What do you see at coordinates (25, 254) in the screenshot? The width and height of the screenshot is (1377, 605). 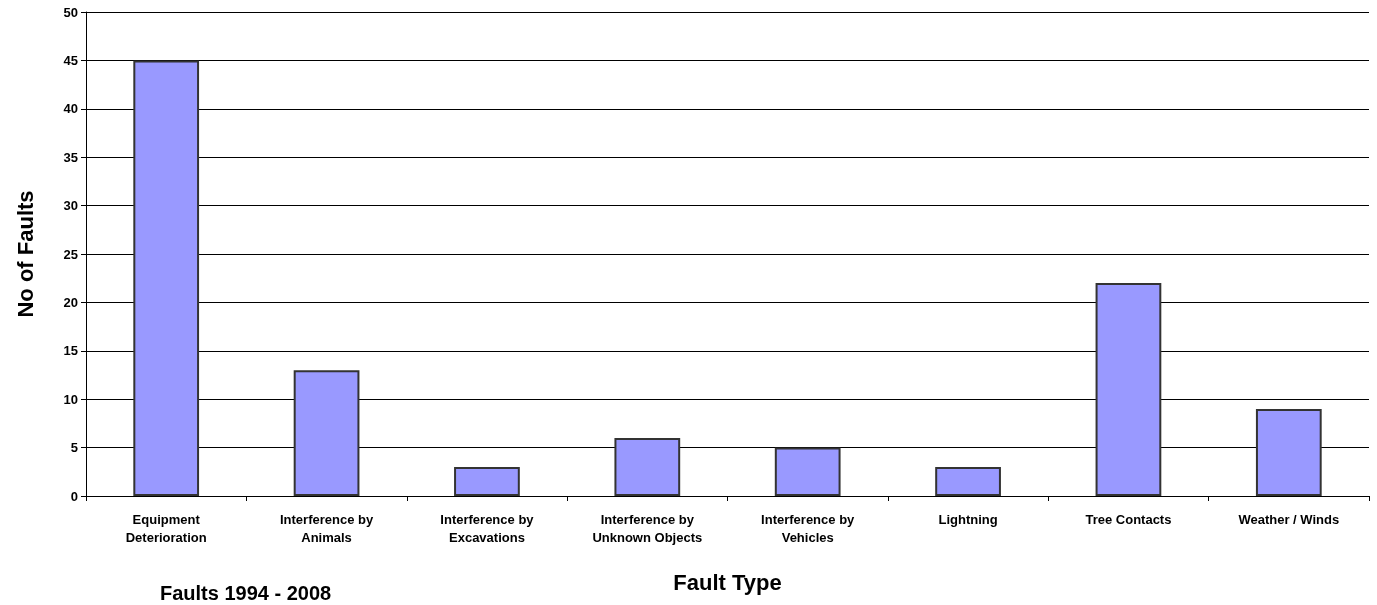 I see `y-axis-title: No of Faults` at bounding box center [25, 254].